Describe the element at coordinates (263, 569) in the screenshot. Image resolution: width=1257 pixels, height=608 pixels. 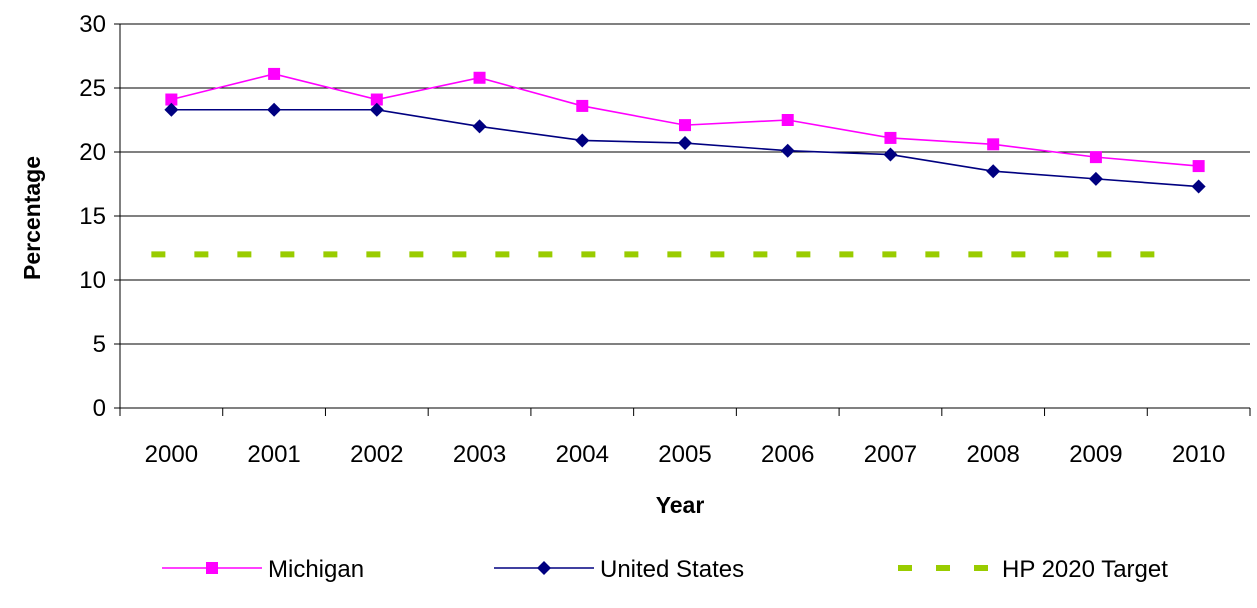
I see `legend-item-michigan: Michigan` at that location.